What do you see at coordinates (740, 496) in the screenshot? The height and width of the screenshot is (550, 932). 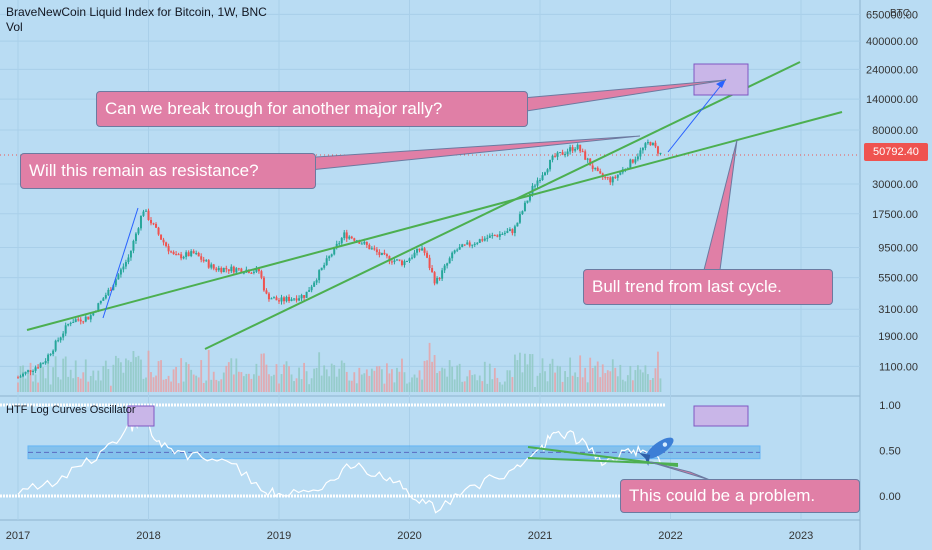 I see `annotation-problem: This could be a problem.` at bounding box center [740, 496].